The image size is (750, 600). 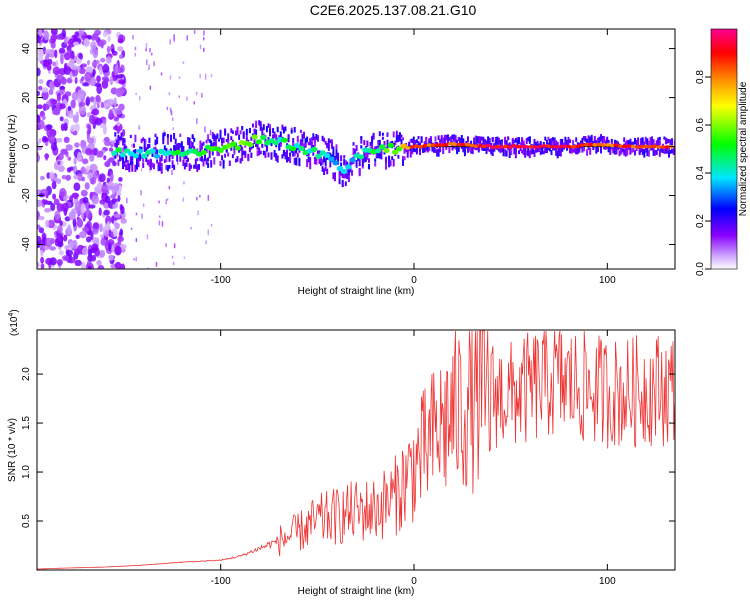 What do you see at coordinates (26, 146) in the screenshot?
I see `y-tick-label: 0` at bounding box center [26, 146].